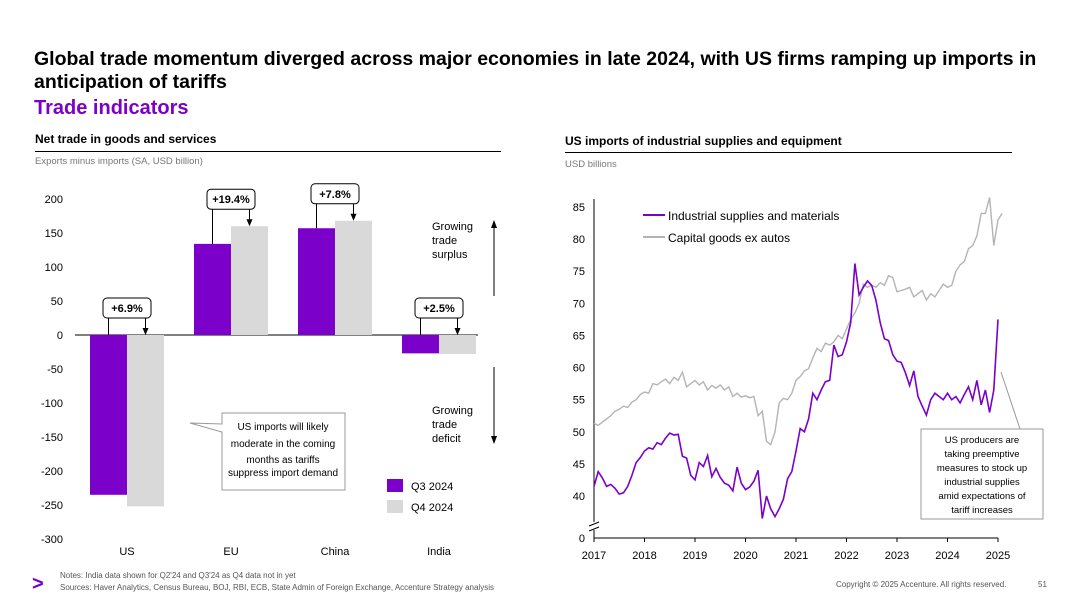  Describe the element at coordinates (432, 487) in the screenshot. I see `legend-label-q3: Q3 2024` at that location.